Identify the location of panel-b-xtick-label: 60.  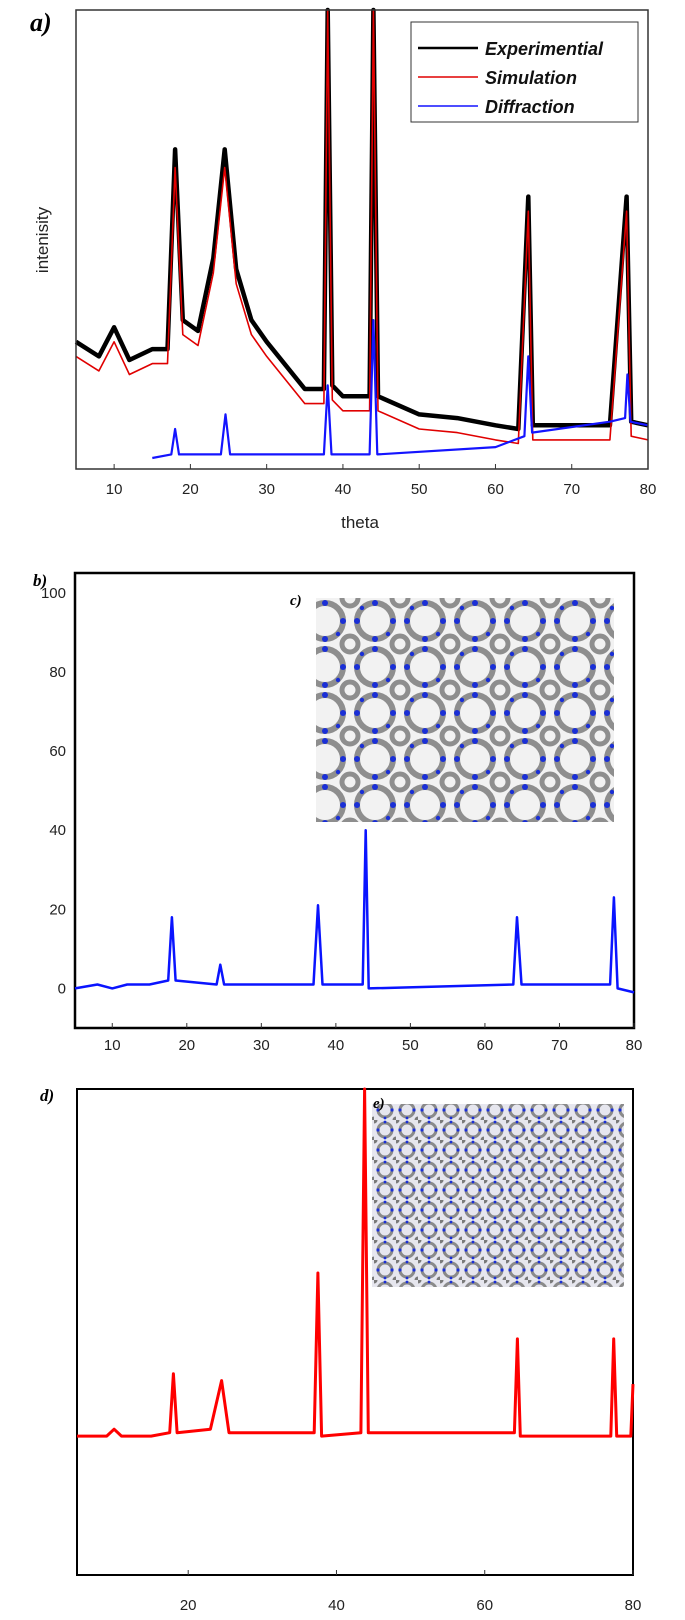
(485, 1045).